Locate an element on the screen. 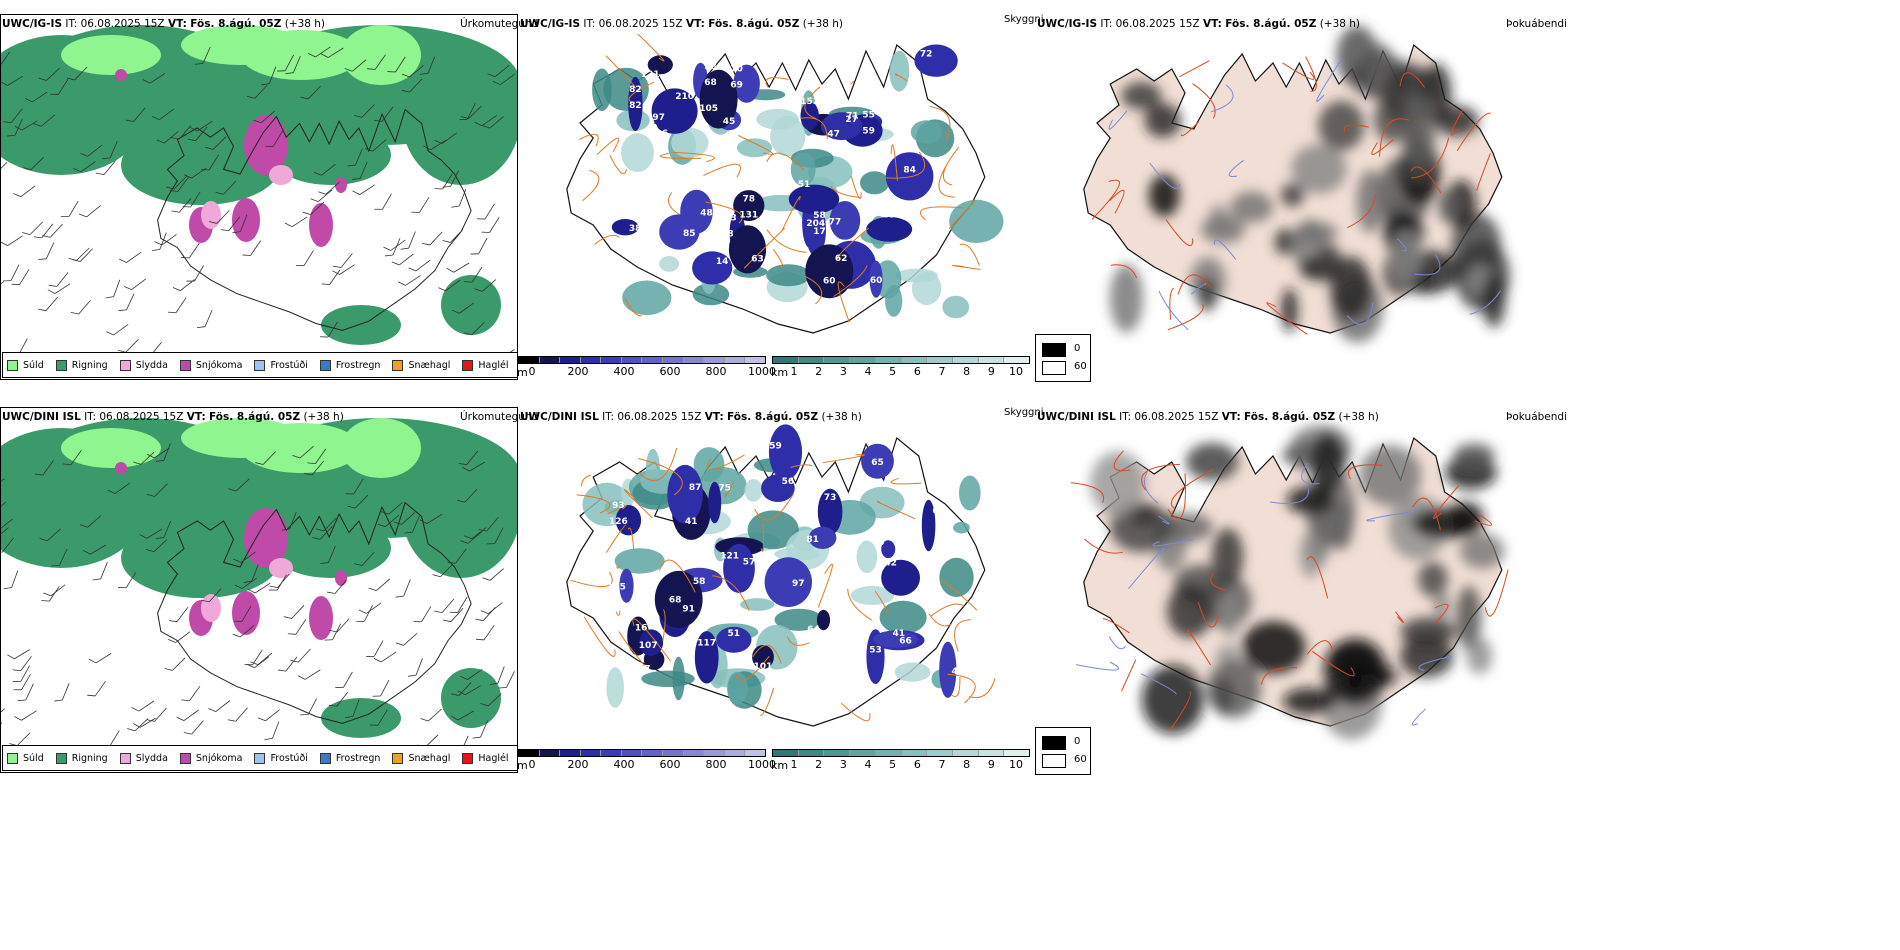 This screenshot has height=950, width=1900. colorbar-tick: 800 is located at coordinates (716, 371).